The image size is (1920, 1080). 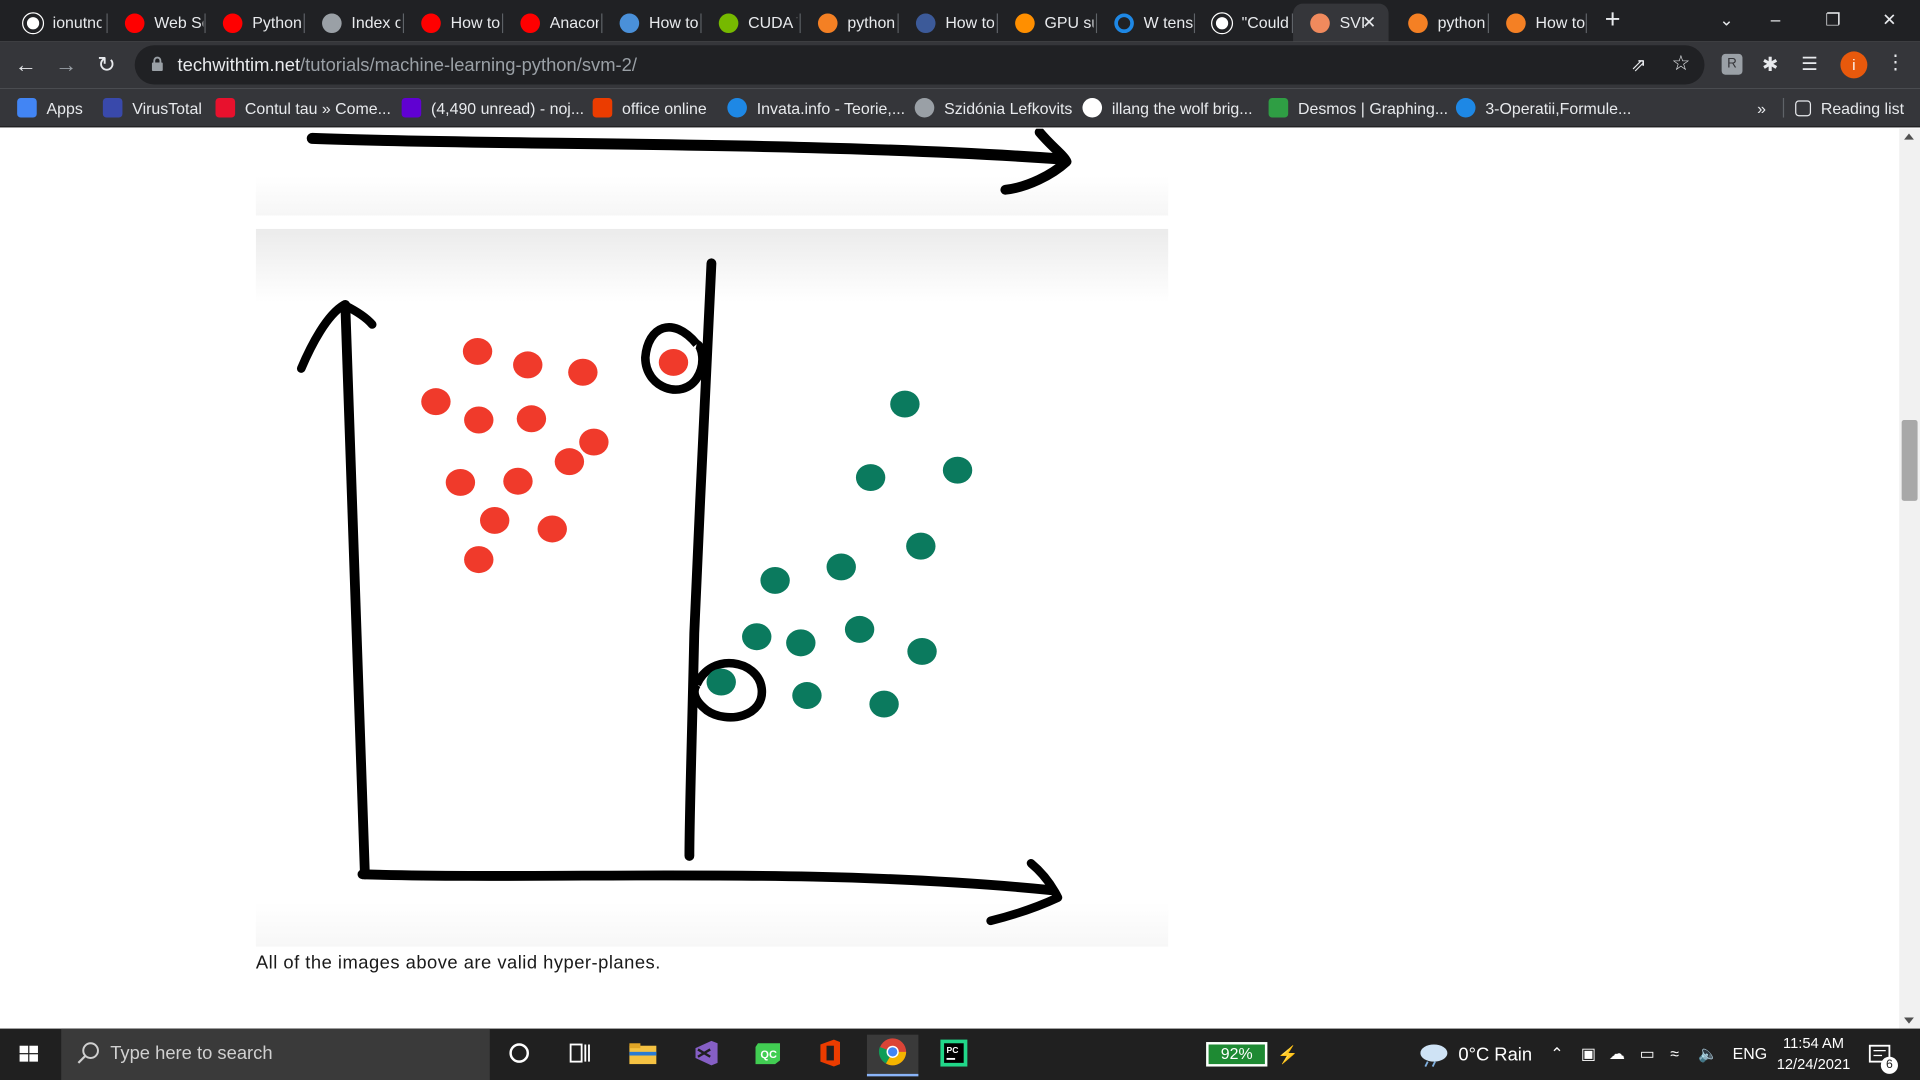 What do you see at coordinates (1889, 19) in the screenshot?
I see `close-window-icon: ✕` at bounding box center [1889, 19].